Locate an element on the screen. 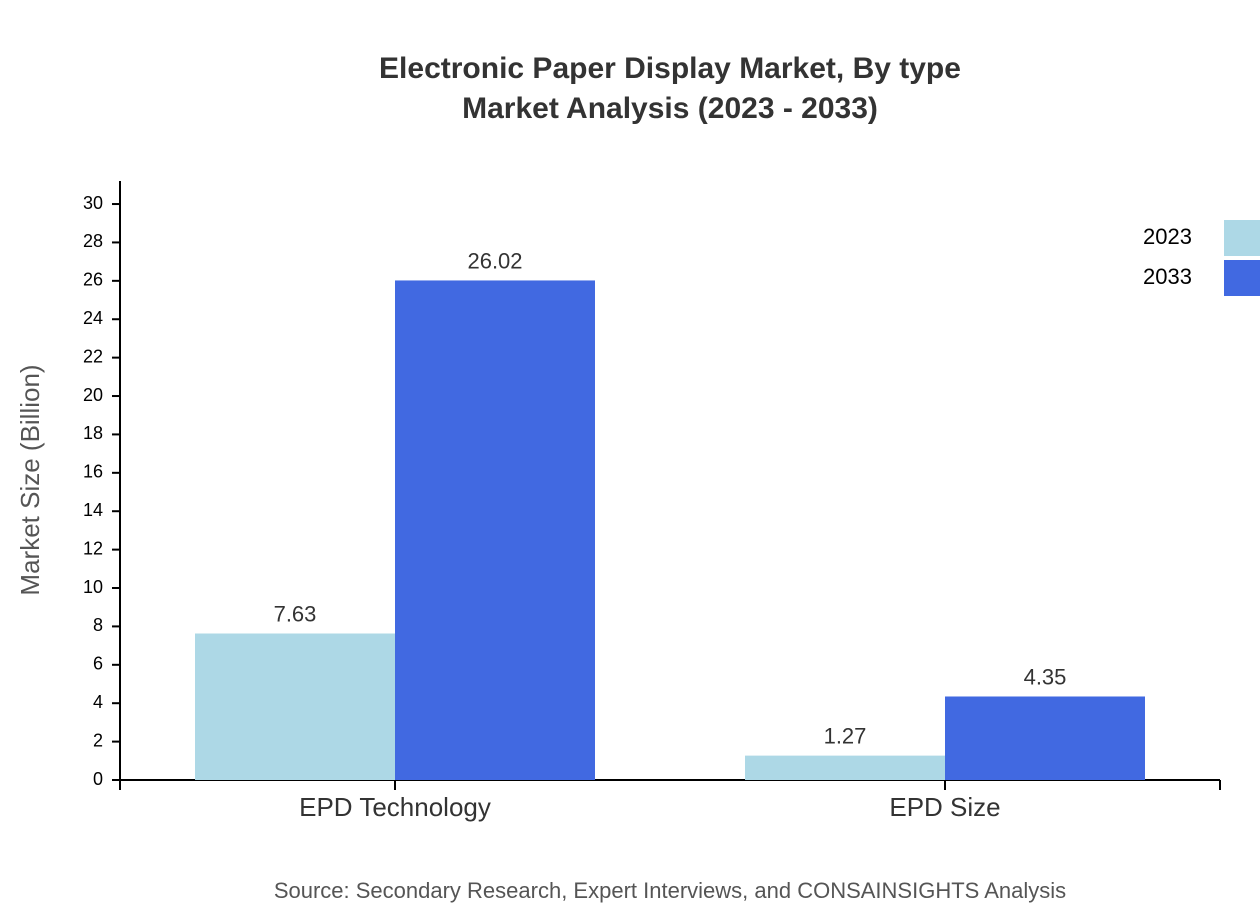  y-tick-label: 16 is located at coordinates (93, 472).